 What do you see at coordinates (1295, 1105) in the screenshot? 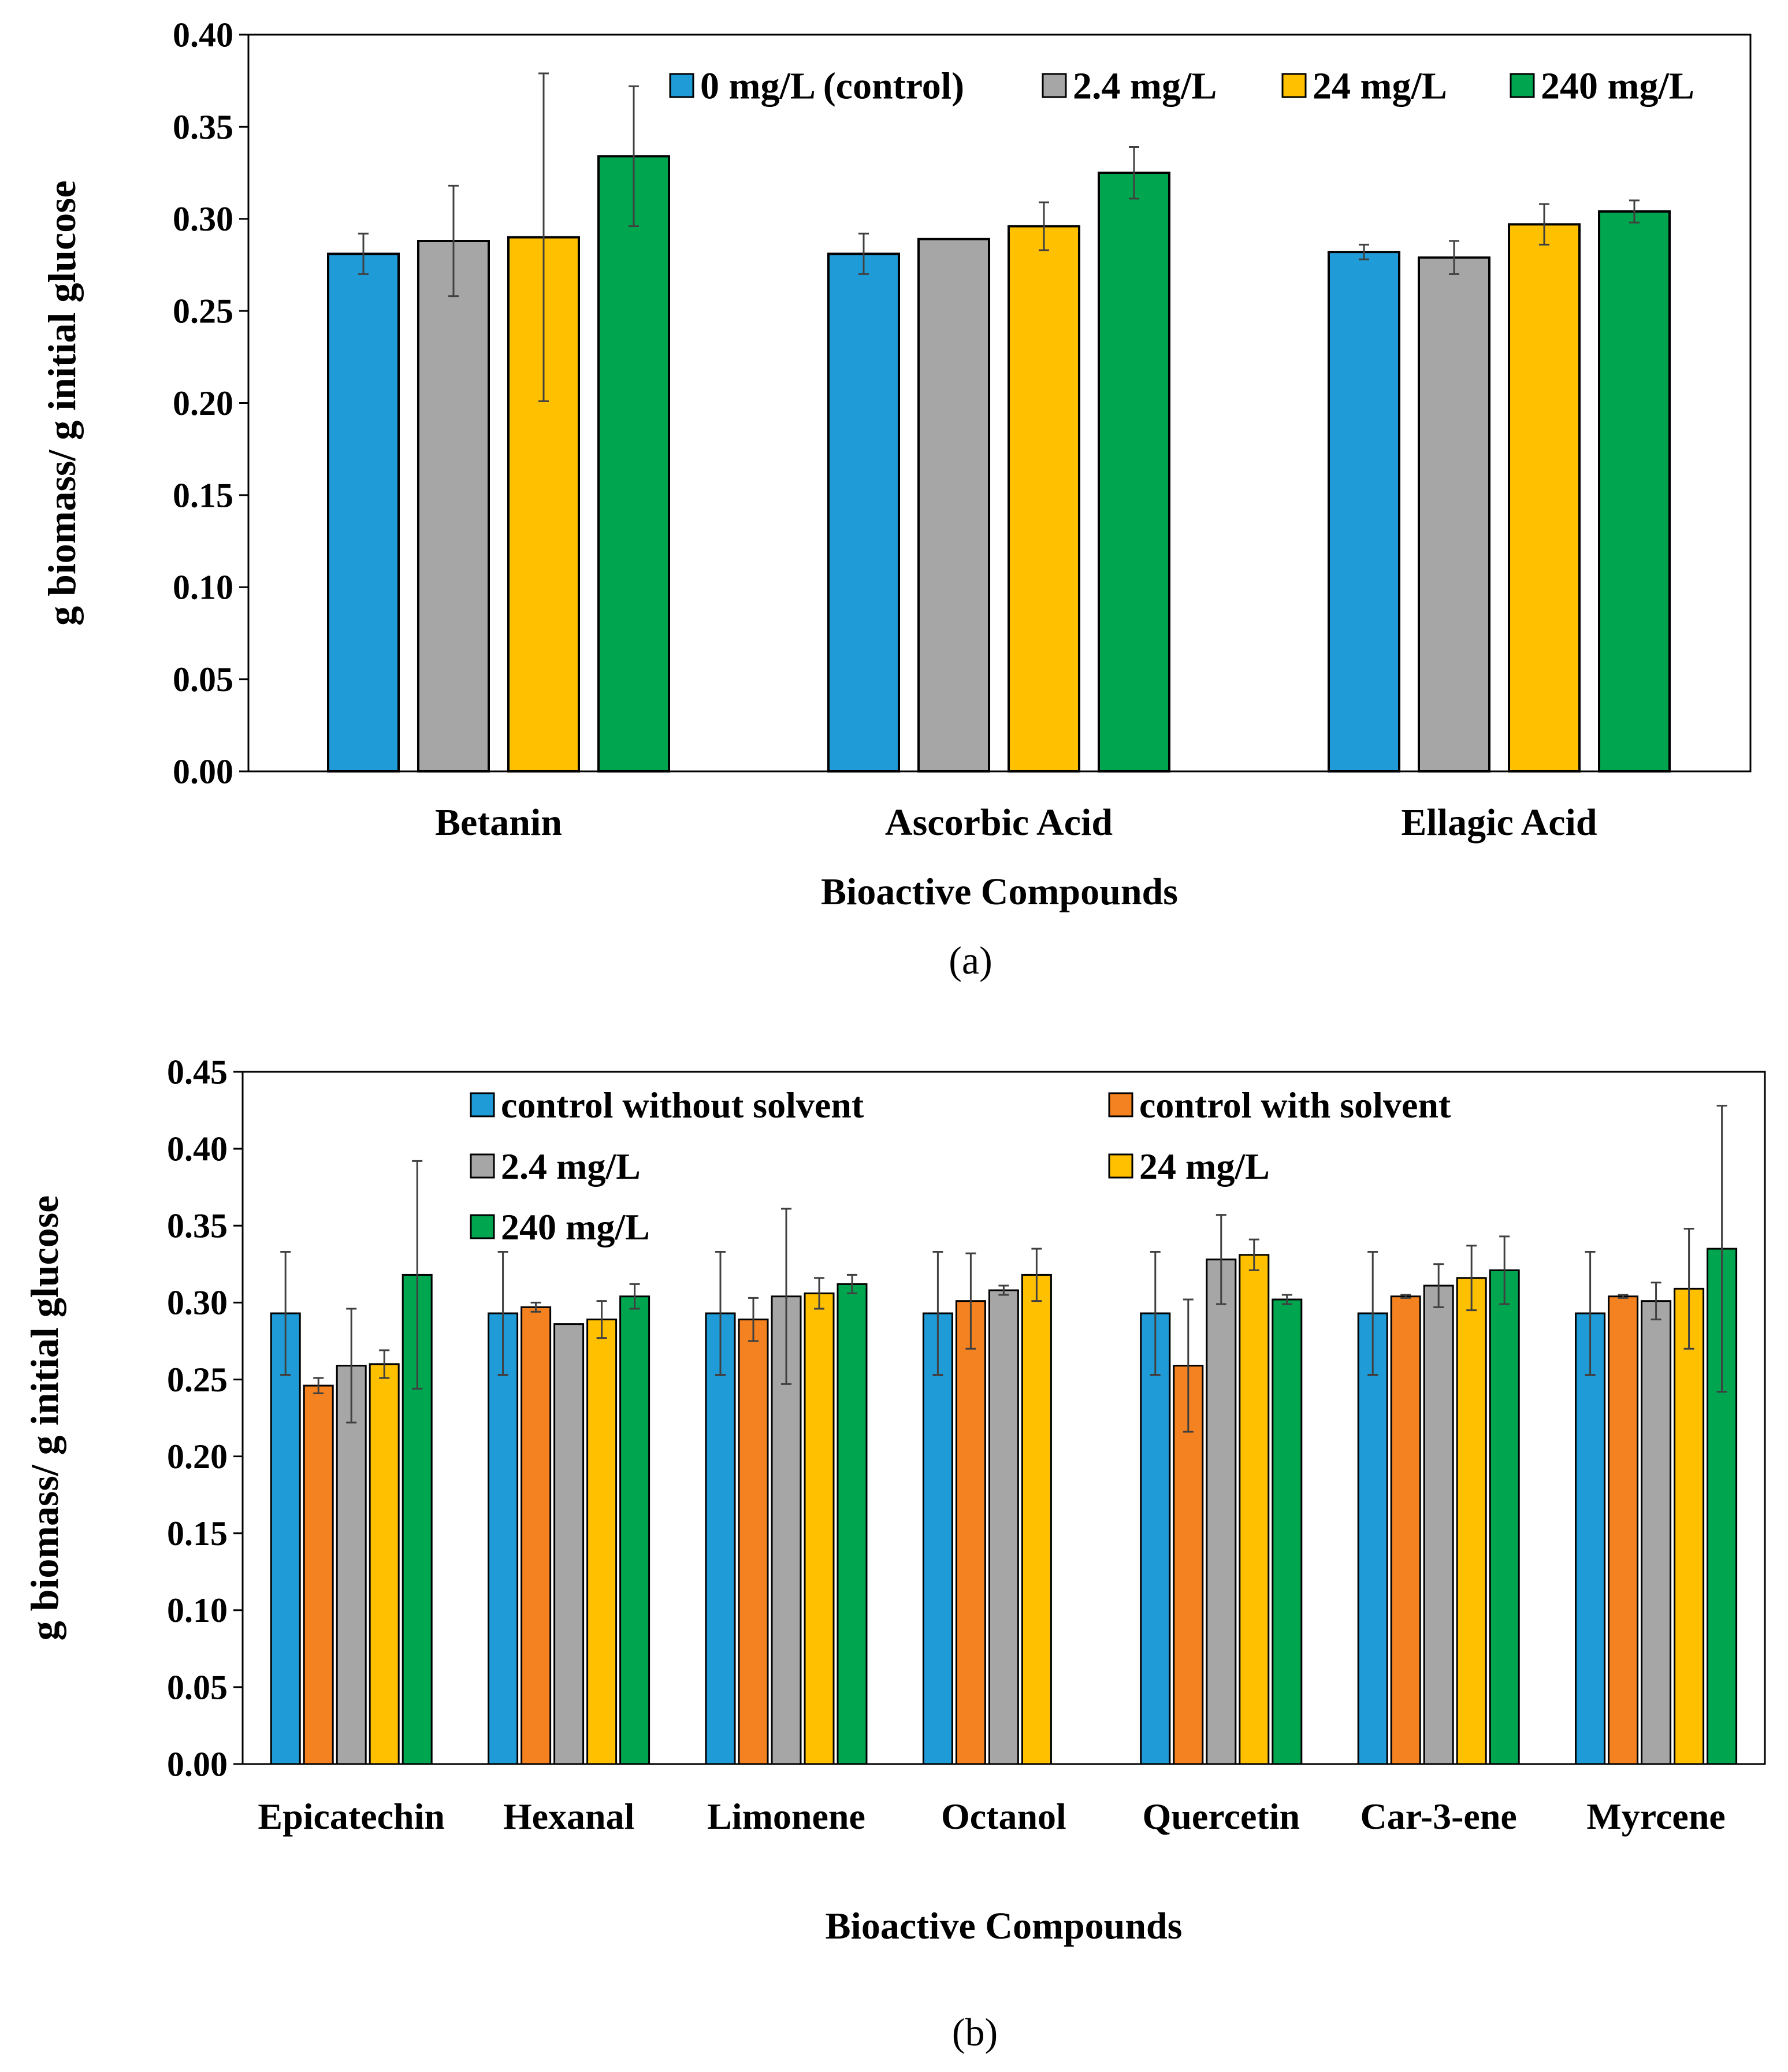
I see `legend-label: control with solvent` at bounding box center [1295, 1105].